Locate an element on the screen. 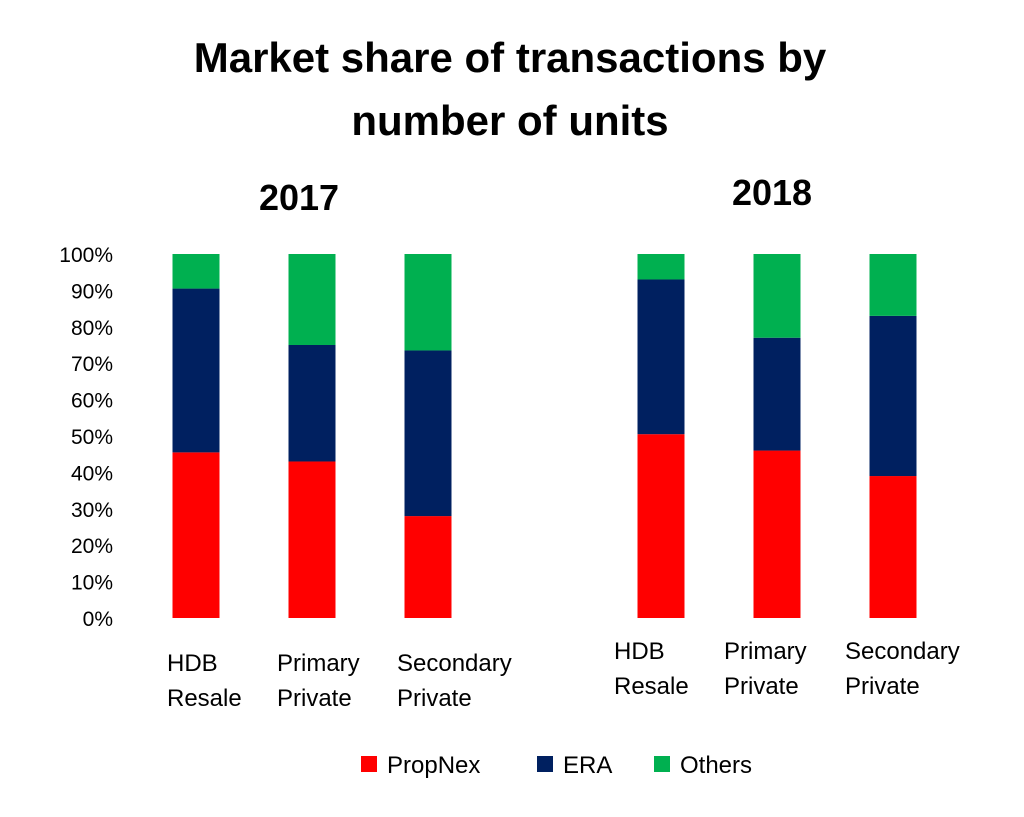 Image resolution: width=1024 pixels, height=817 pixels. legend-label: PropNex is located at coordinates (433, 765).